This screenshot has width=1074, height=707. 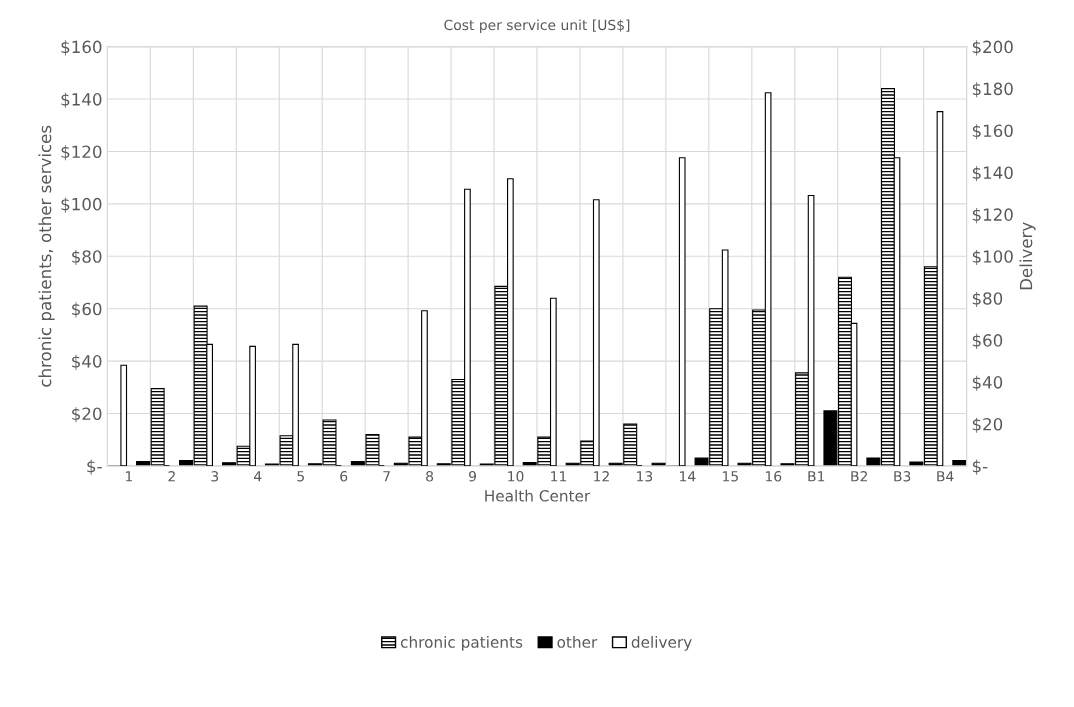 What do you see at coordinates (645, 476) in the screenshot?
I see `x-tick-label: 13` at bounding box center [645, 476].